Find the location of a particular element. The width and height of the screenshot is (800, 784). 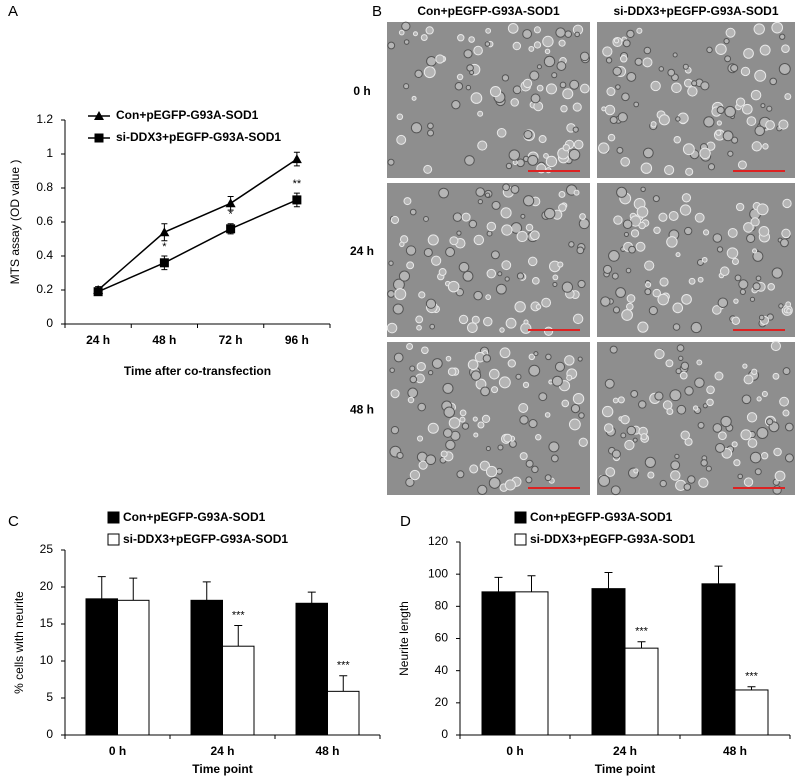

error-bar is located at coordinates (101, 587).